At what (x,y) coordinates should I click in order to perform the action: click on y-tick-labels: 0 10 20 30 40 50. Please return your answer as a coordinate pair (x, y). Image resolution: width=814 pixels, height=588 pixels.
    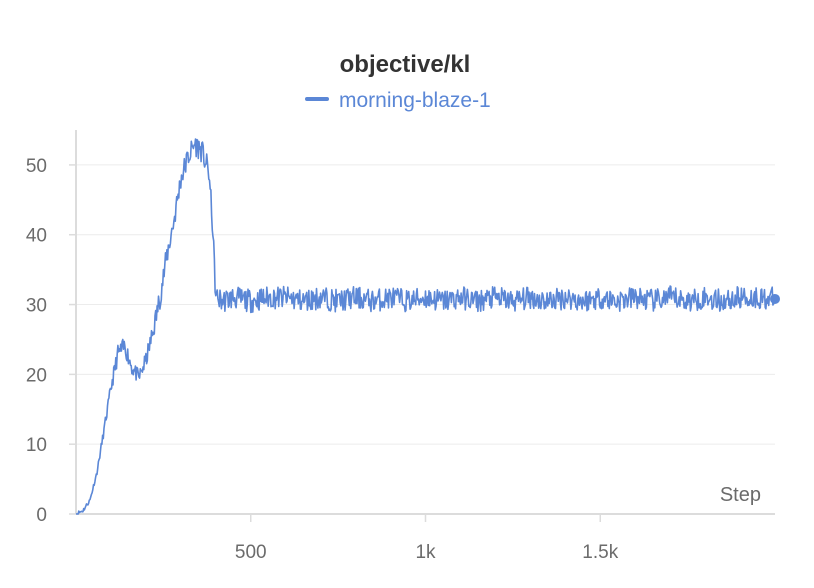
    Looking at the image, I should click on (36, 341).